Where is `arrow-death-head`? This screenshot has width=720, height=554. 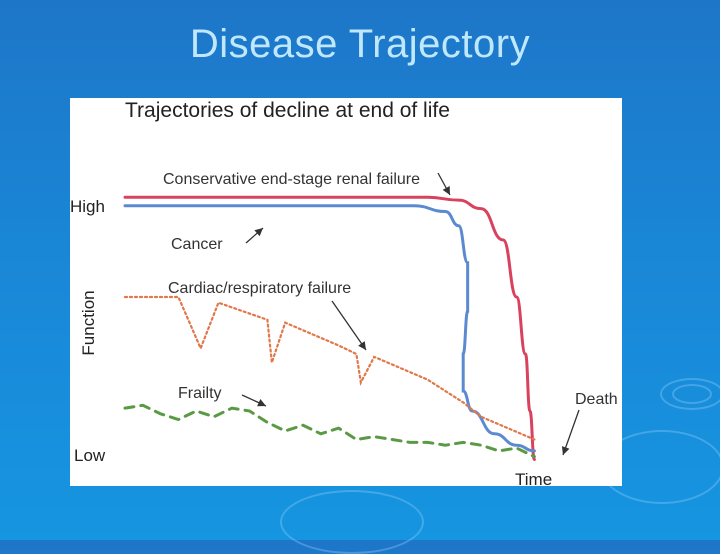 arrow-death-head is located at coordinates (565, 450).